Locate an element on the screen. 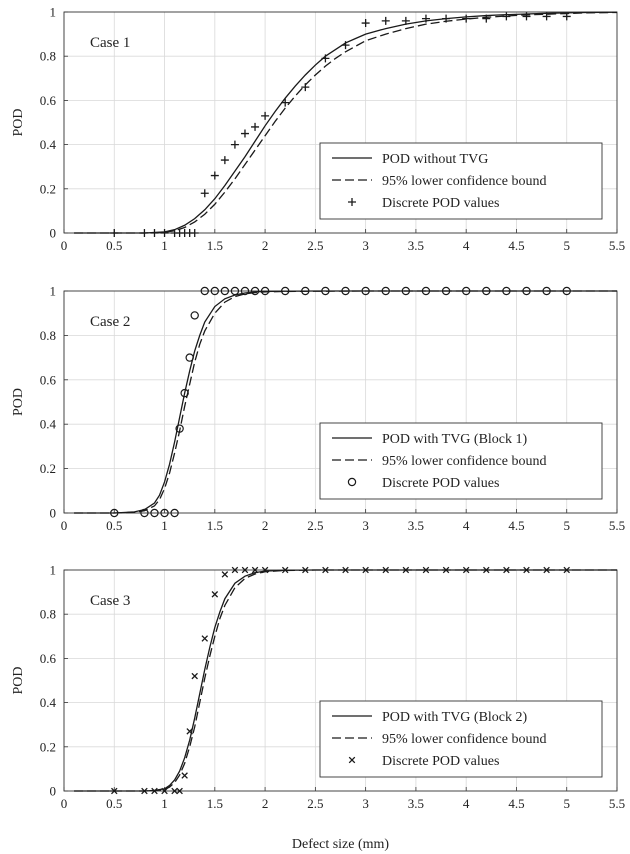 Image resolution: width=630 pixels, height=854 pixels. y-tick-label: 0.4 is located at coordinates (48, 424).